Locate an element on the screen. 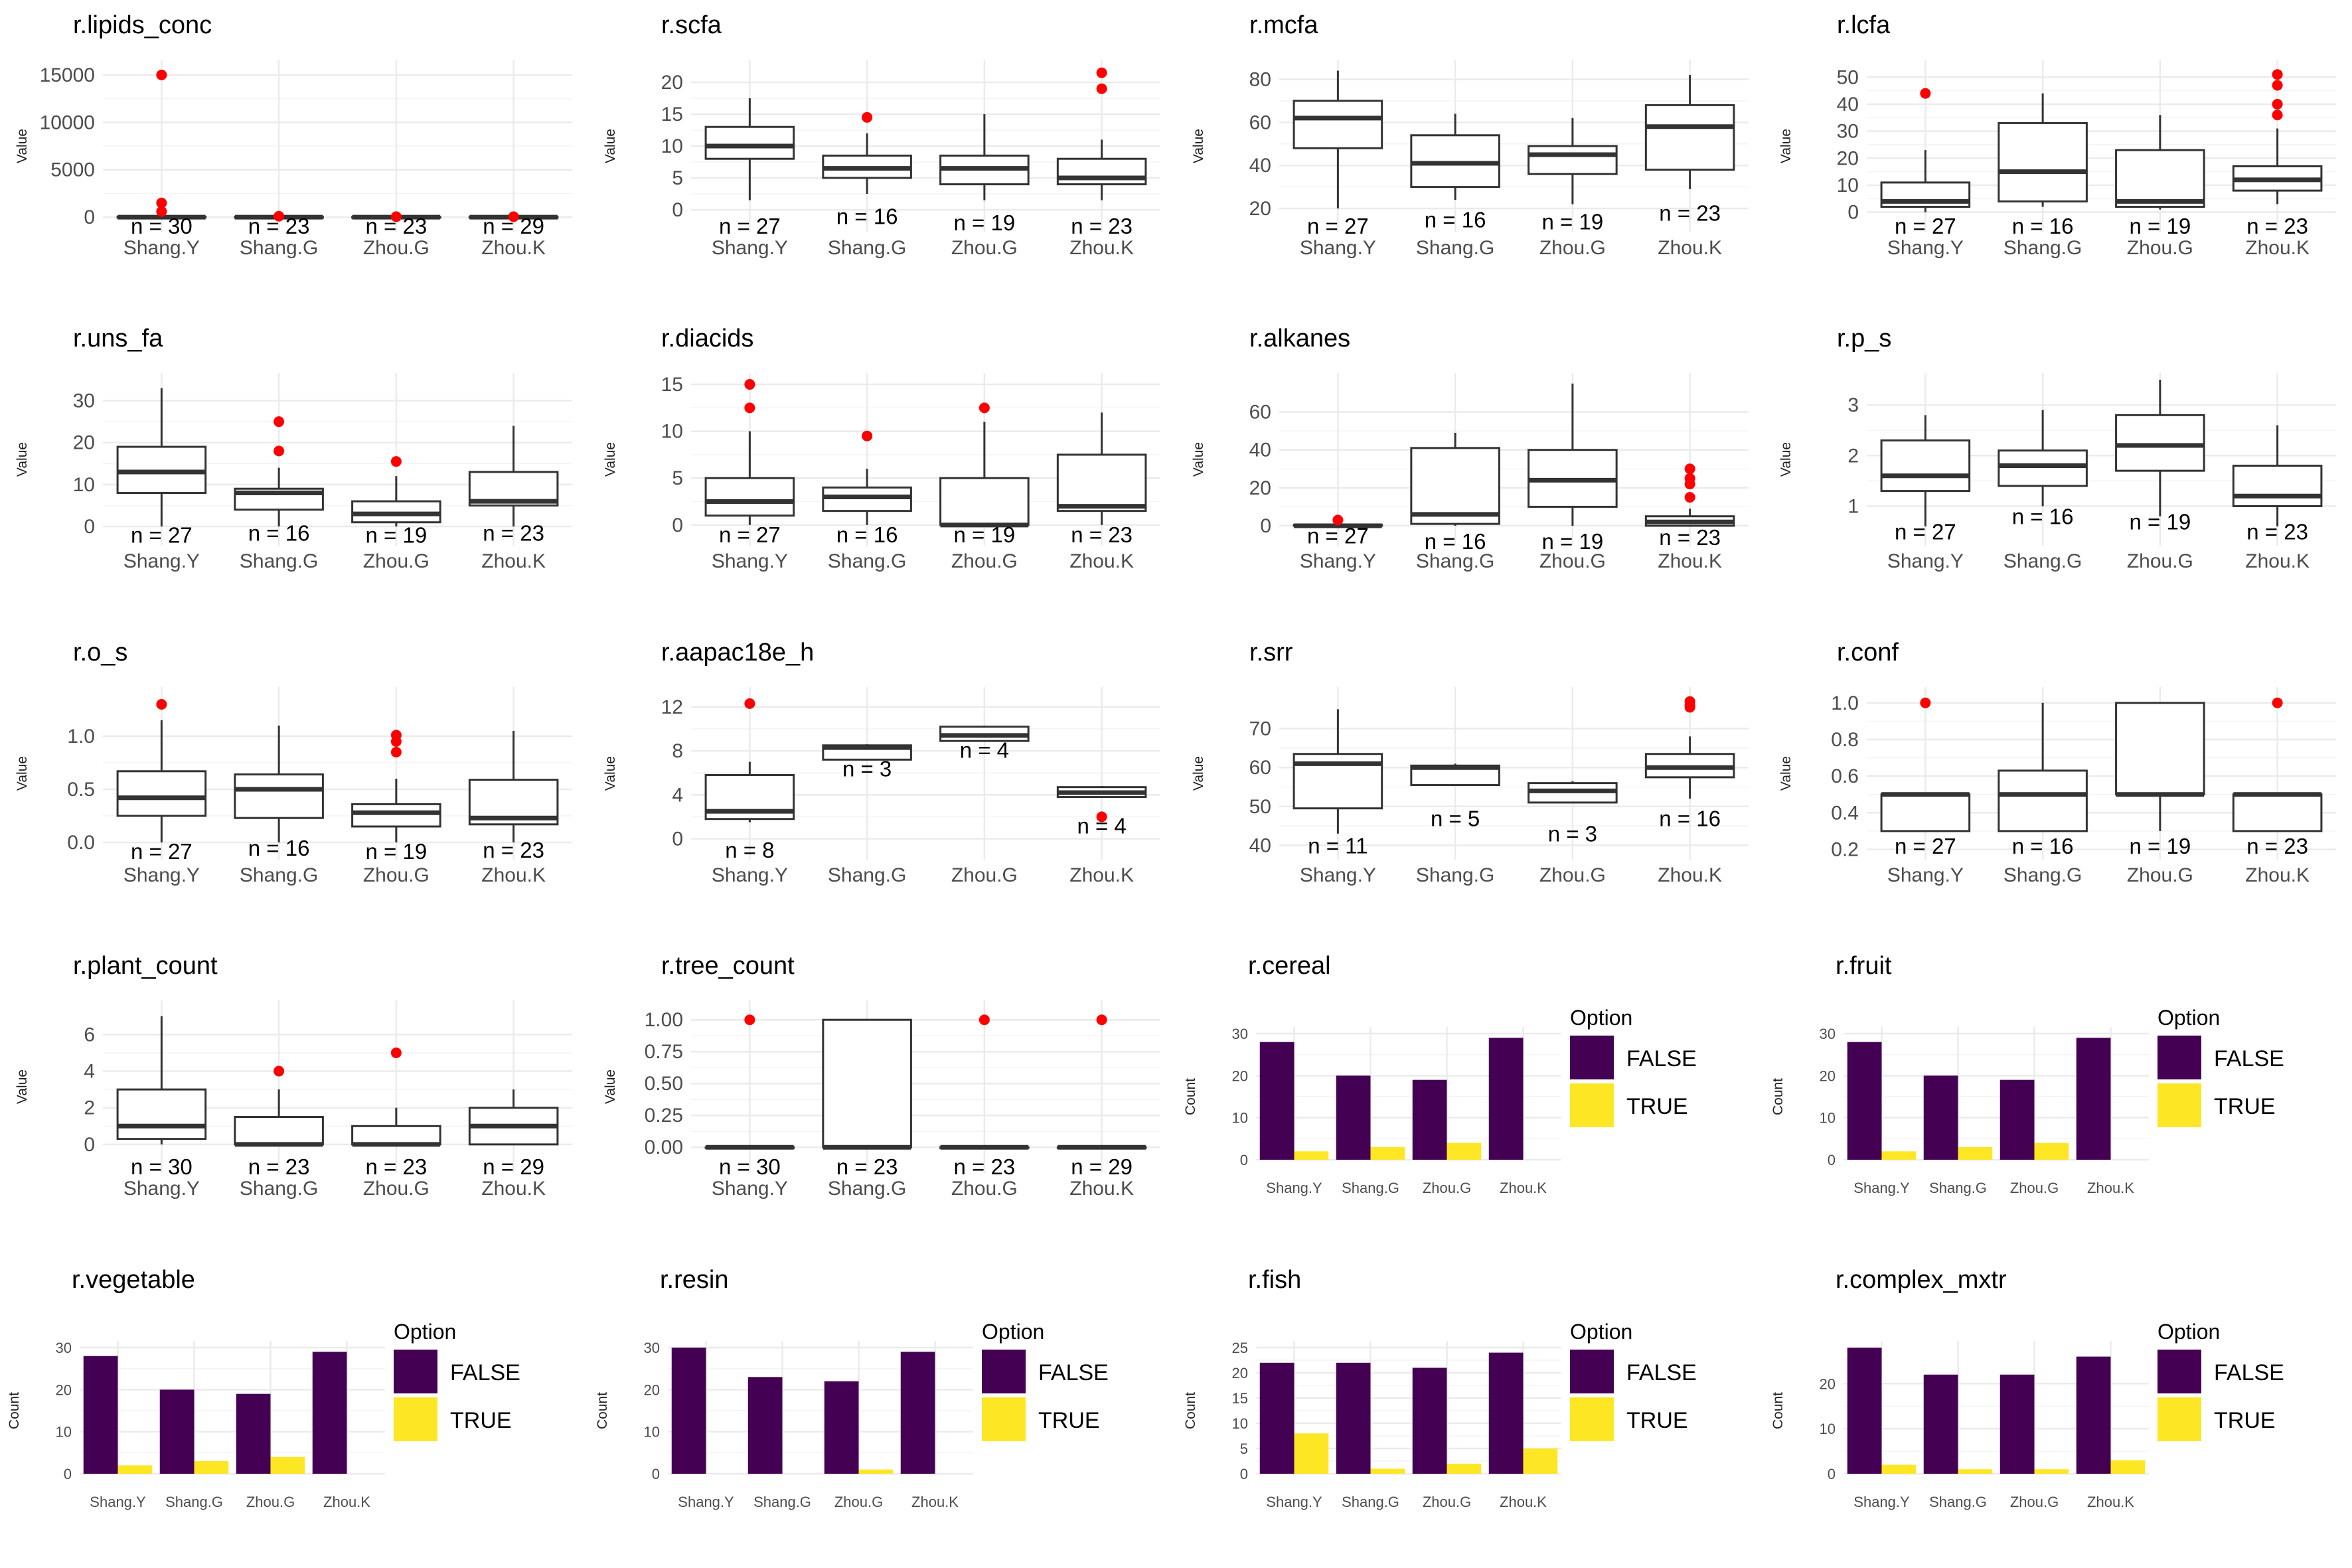 The height and width of the screenshot is (1568, 2352). y-tick-label: 8 is located at coordinates (678, 751).